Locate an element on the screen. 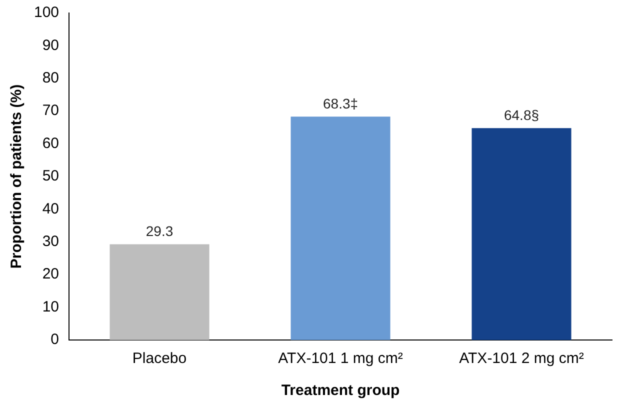  x-tick-label: ATX-101 1 mg cm² is located at coordinates (340, 359).